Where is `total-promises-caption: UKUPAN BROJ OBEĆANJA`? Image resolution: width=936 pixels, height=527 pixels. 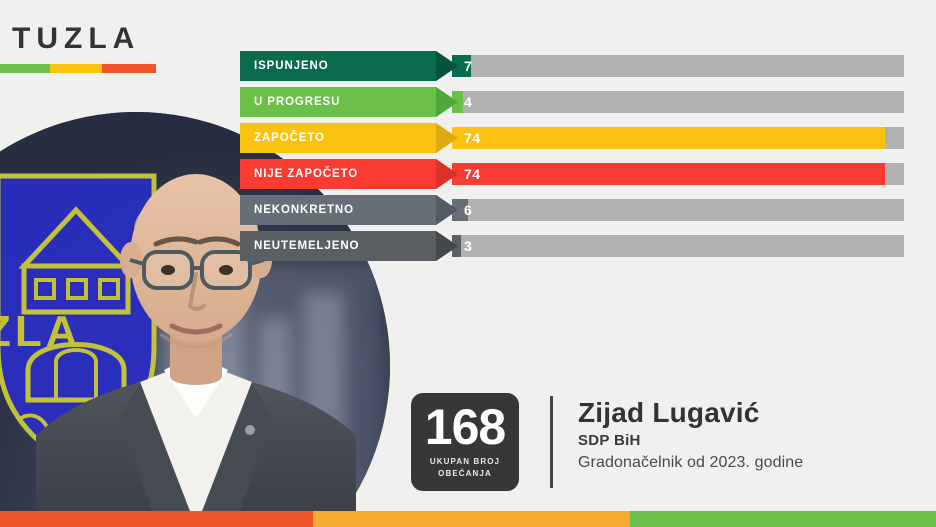
total-promises-caption: UKUPAN BROJ OBEĆANJA is located at coordinates (465, 467).